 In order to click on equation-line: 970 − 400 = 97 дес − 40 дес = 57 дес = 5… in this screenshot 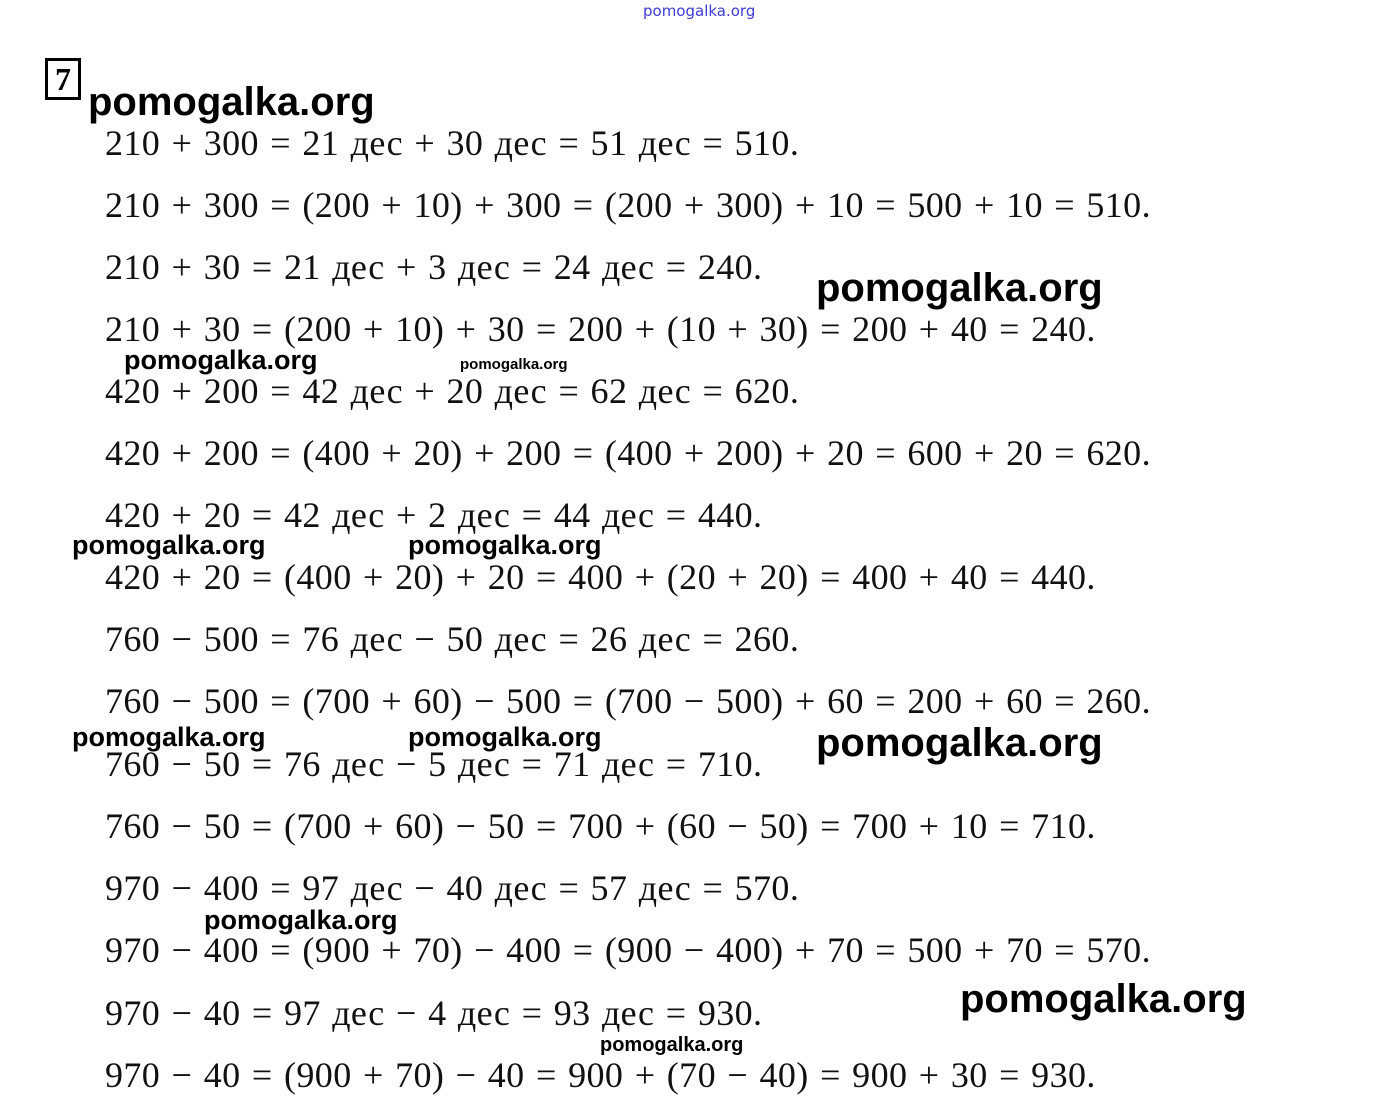, I will do `click(452, 888)`.